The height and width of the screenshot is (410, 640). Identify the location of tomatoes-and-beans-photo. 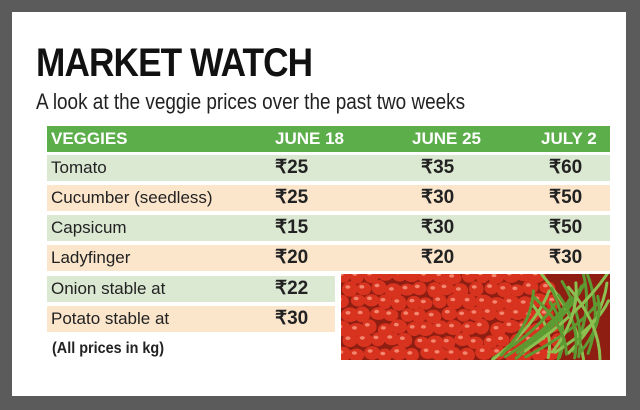
(475, 317).